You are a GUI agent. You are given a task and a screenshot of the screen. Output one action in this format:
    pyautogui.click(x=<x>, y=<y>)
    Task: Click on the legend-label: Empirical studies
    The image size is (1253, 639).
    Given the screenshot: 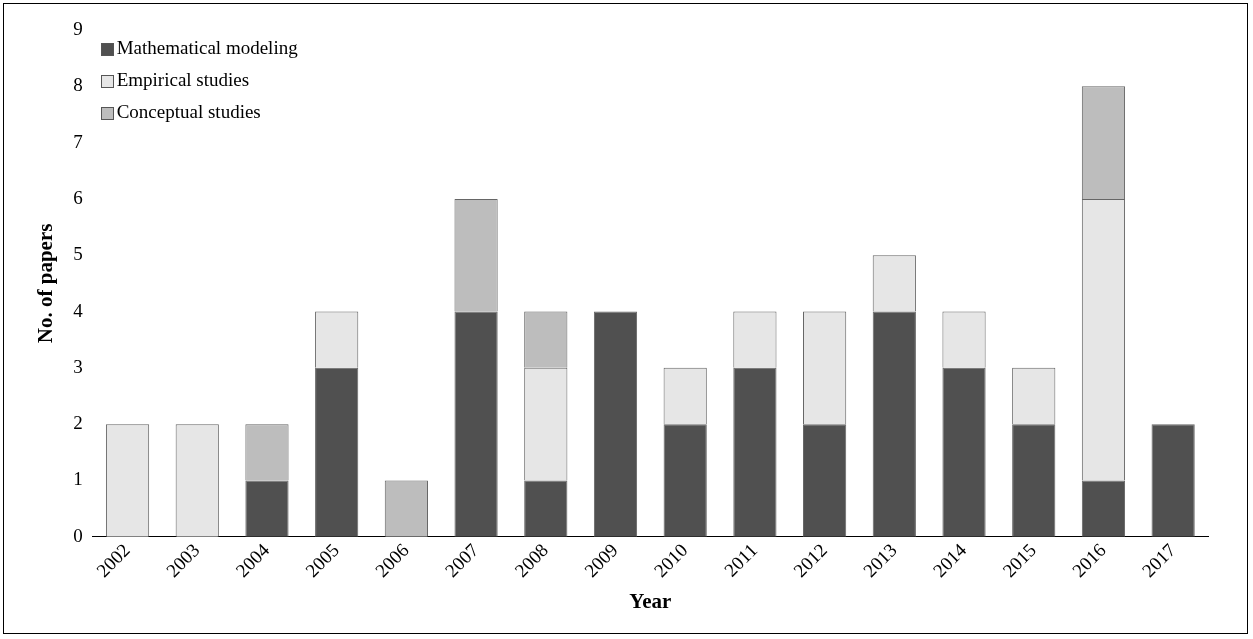 What is the action you would take?
    pyautogui.click(x=183, y=80)
    